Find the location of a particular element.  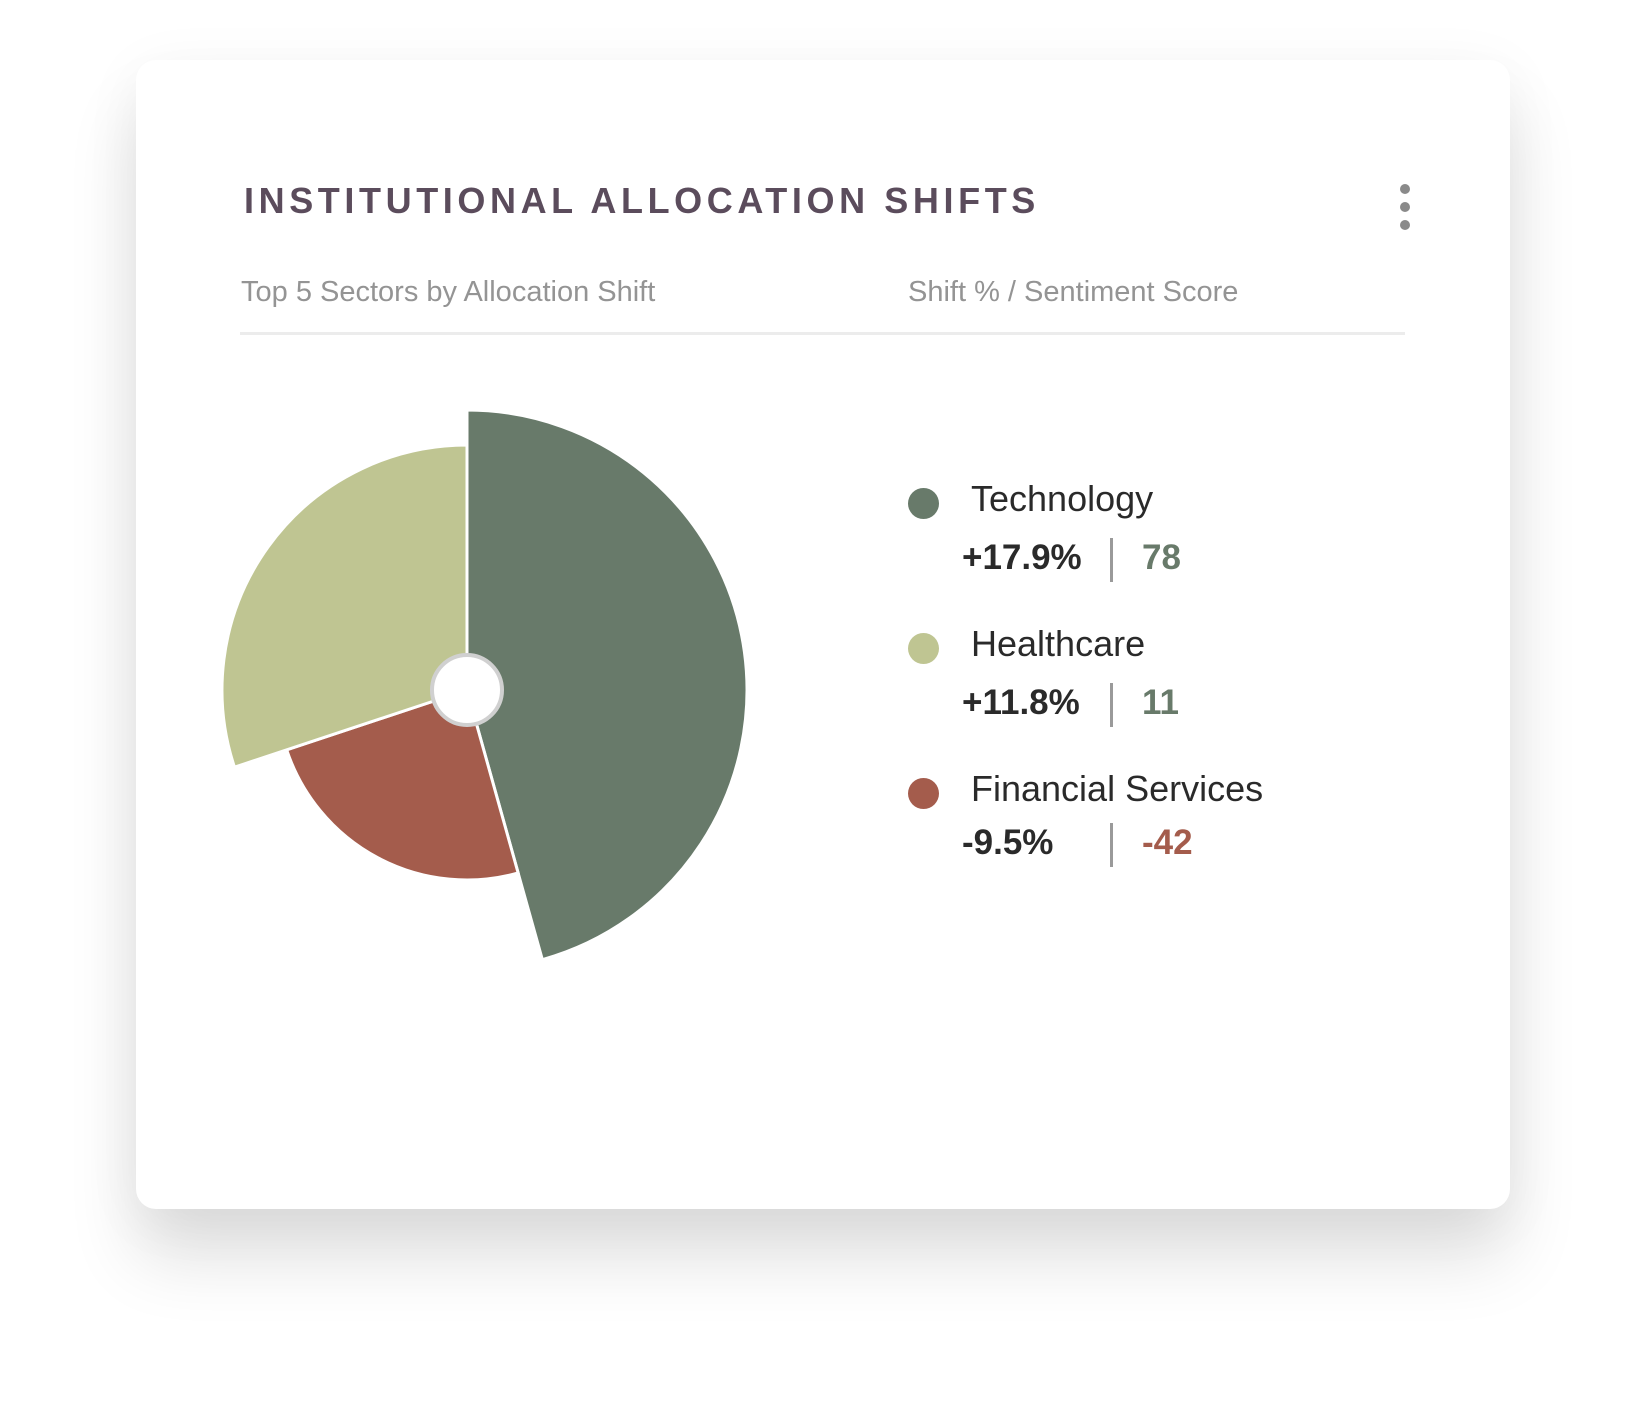

legend-column-header: Shift % / Sentiment Score is located at coordinates (1073, 292).